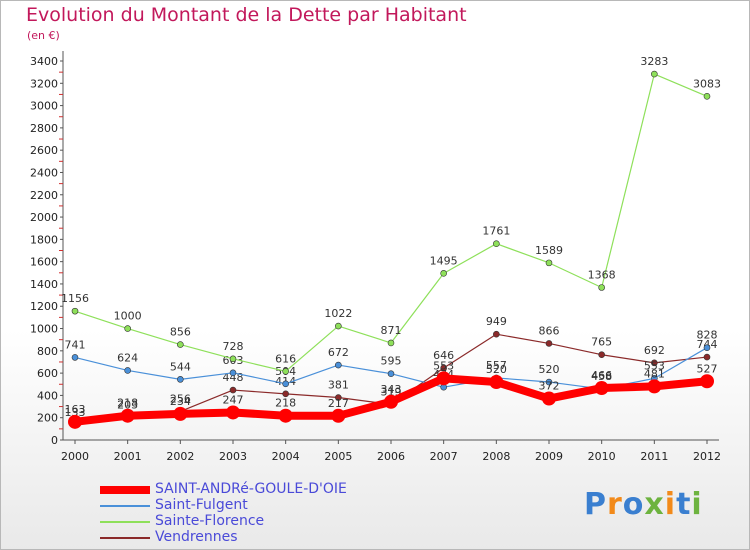  I want to click on data-label-0: 466, so click(601, 375).